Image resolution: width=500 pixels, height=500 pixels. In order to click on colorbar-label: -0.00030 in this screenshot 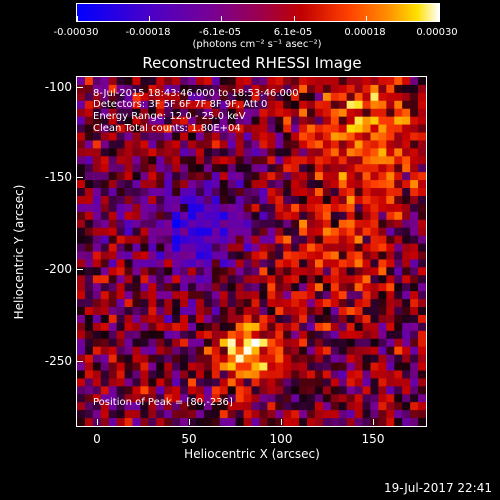, I will do `click(76, 32)`.